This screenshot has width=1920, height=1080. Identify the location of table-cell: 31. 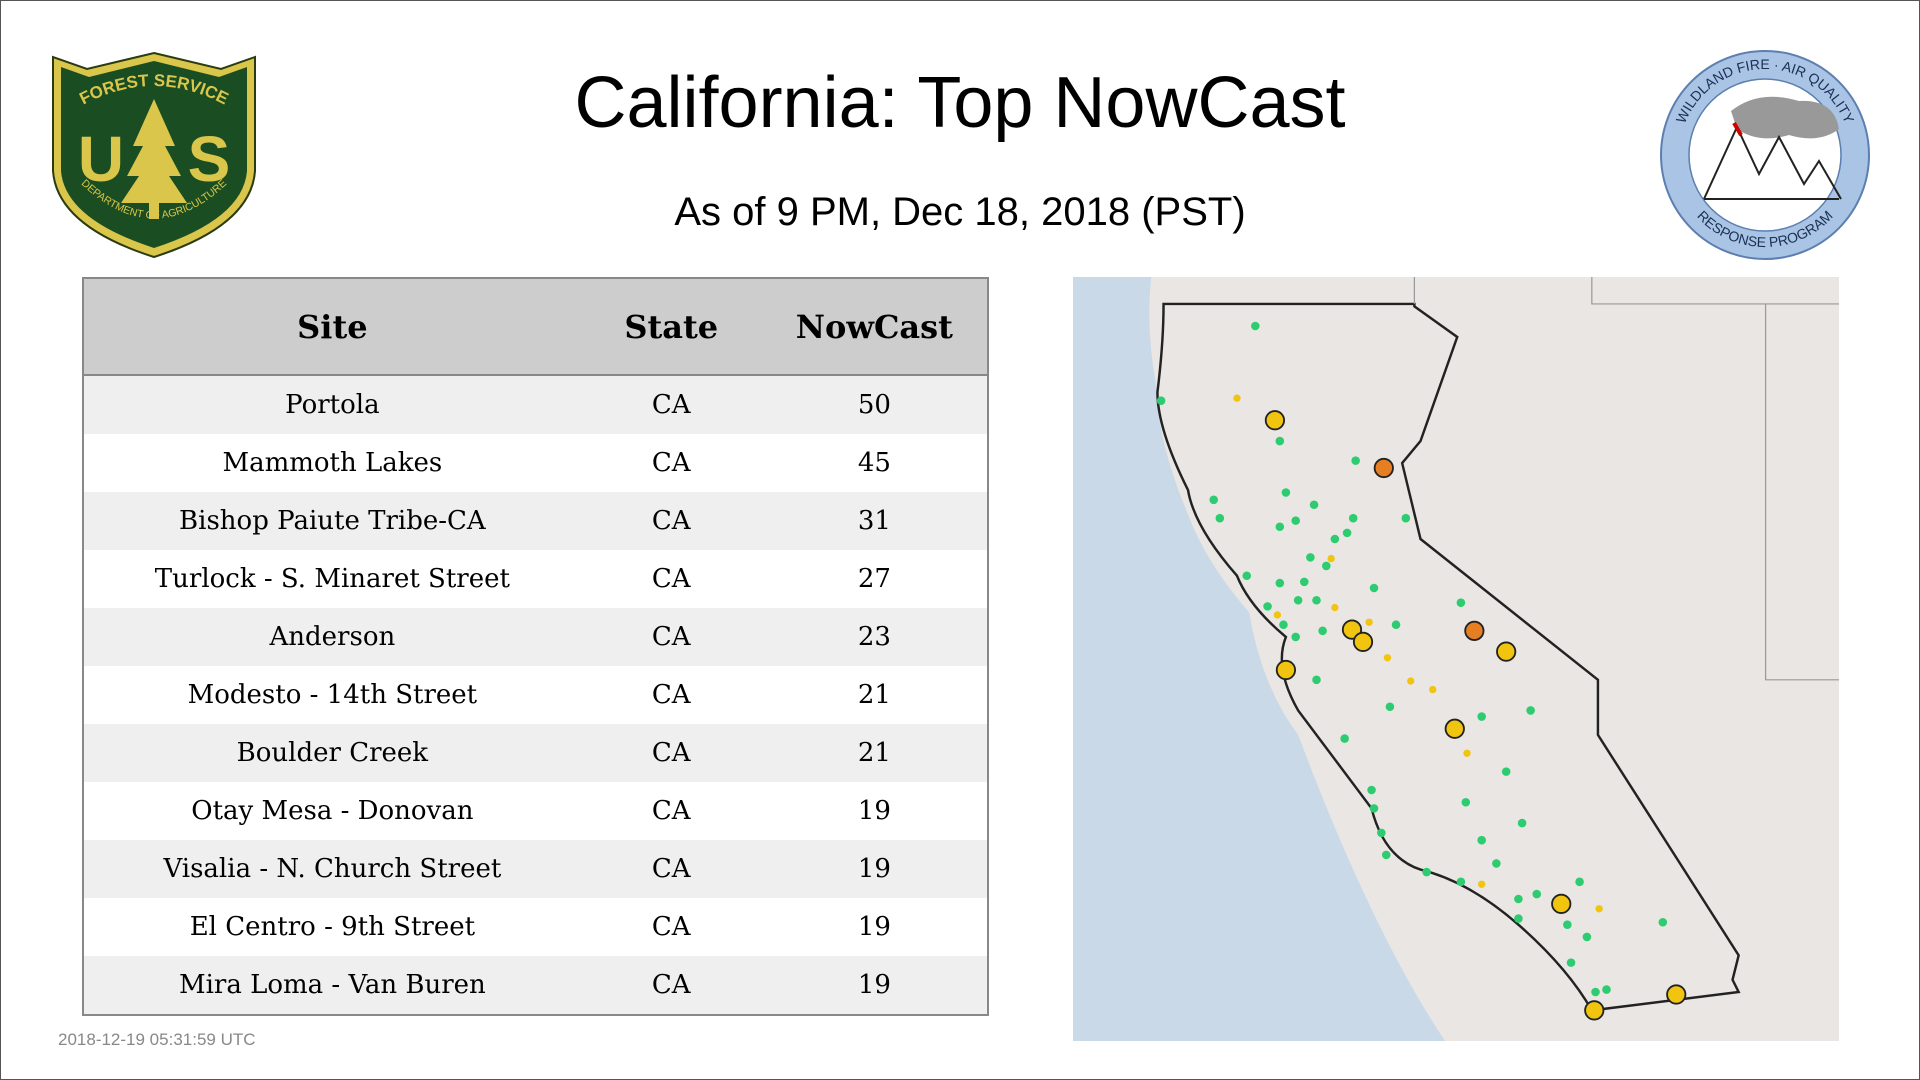
(874, 521).